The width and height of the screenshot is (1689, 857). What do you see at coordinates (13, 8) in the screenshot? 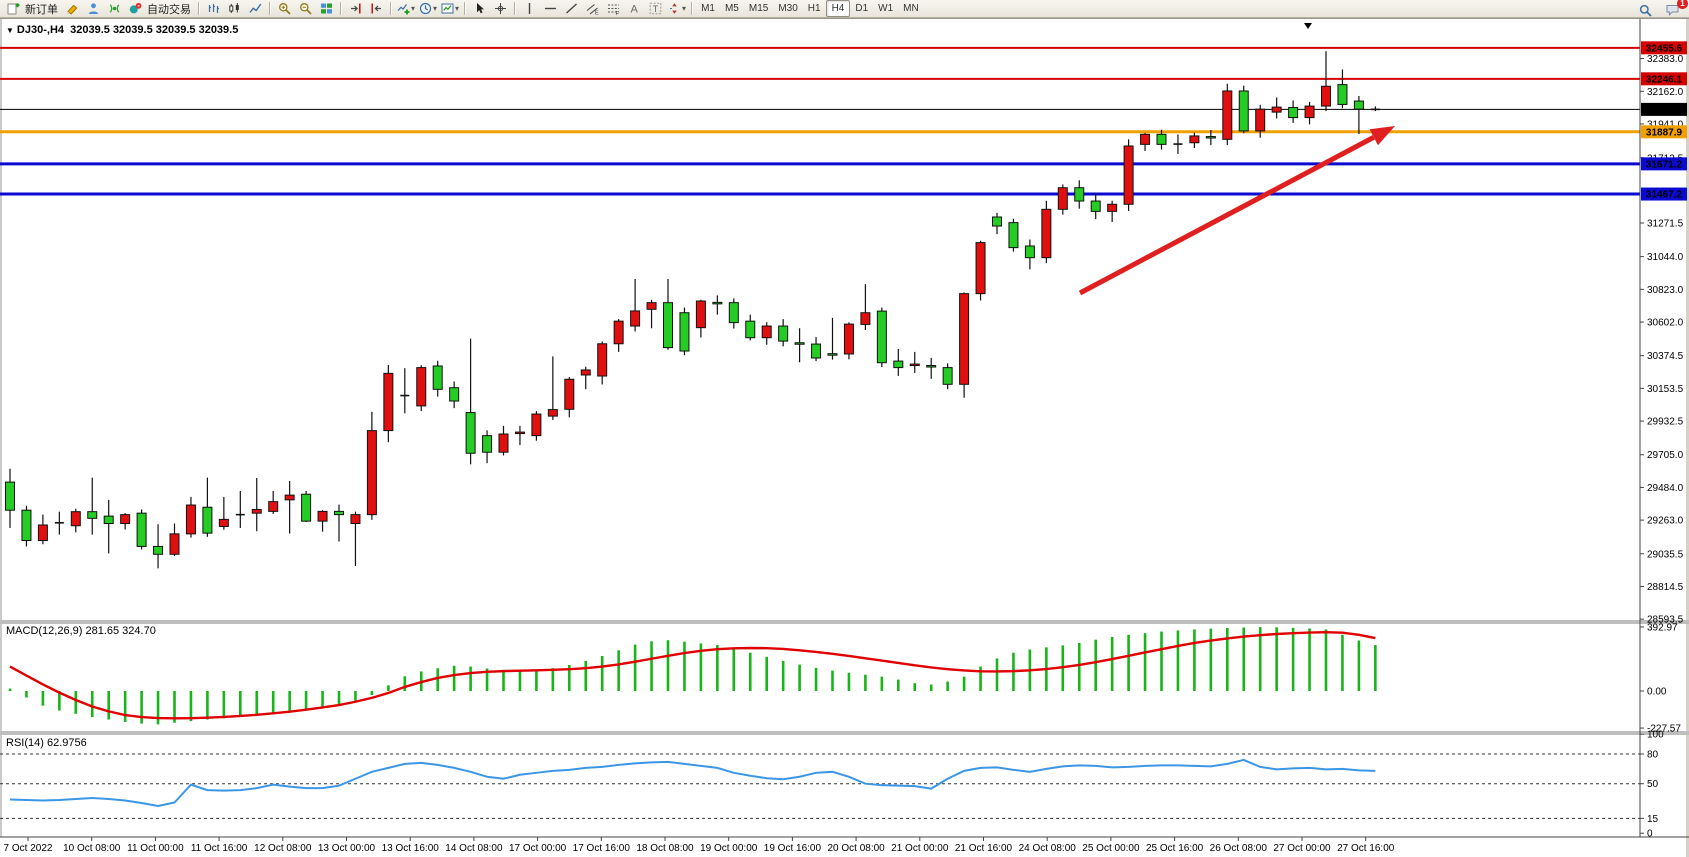
I see `new-order-button` at bounding box center [13, 8].